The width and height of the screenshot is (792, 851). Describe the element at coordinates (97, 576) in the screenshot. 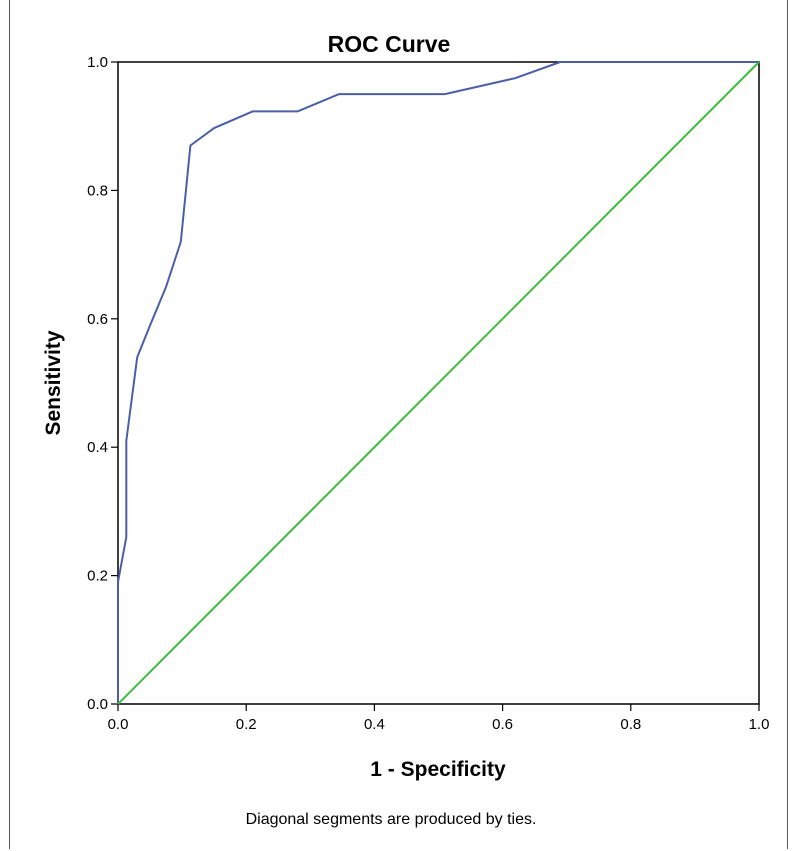

I see `y-tick-label: 0.2` at that location.